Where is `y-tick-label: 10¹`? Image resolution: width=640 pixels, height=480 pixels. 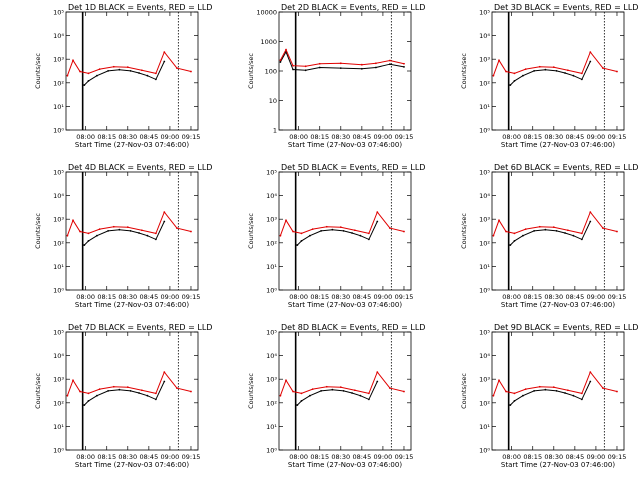 y-tick-label: 10¹ is located at coordinates (58, 267).